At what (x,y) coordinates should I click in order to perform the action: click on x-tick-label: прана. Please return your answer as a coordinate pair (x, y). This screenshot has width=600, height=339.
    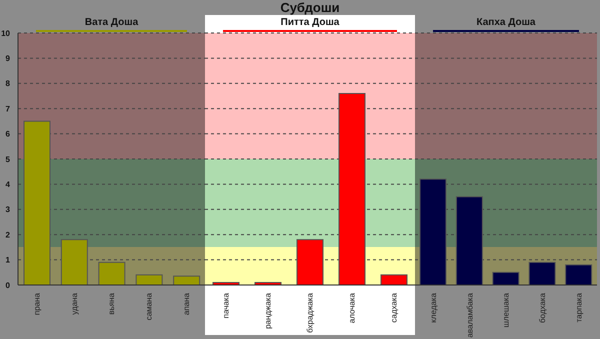
    Looking at the image, I should click on (37, 304).